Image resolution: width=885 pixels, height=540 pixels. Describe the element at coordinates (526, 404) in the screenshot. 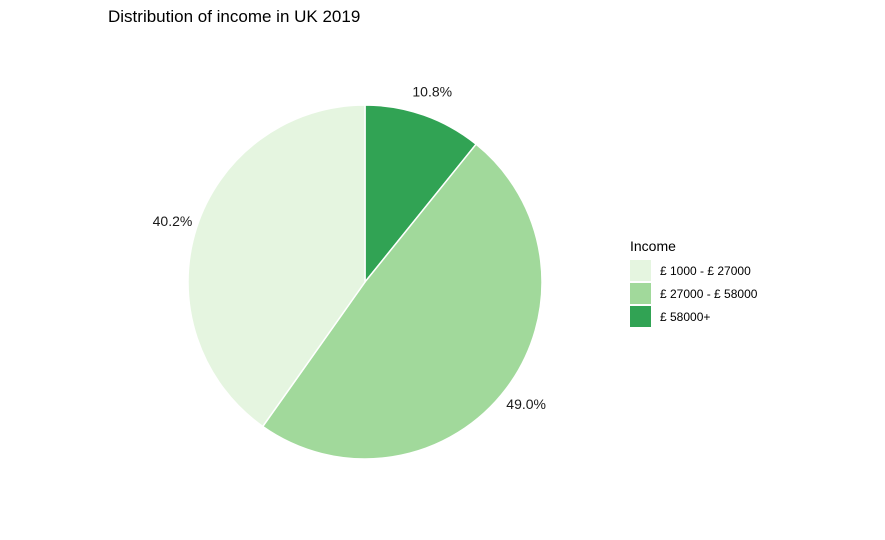

I see `slice-label: 49.0%` at that location.